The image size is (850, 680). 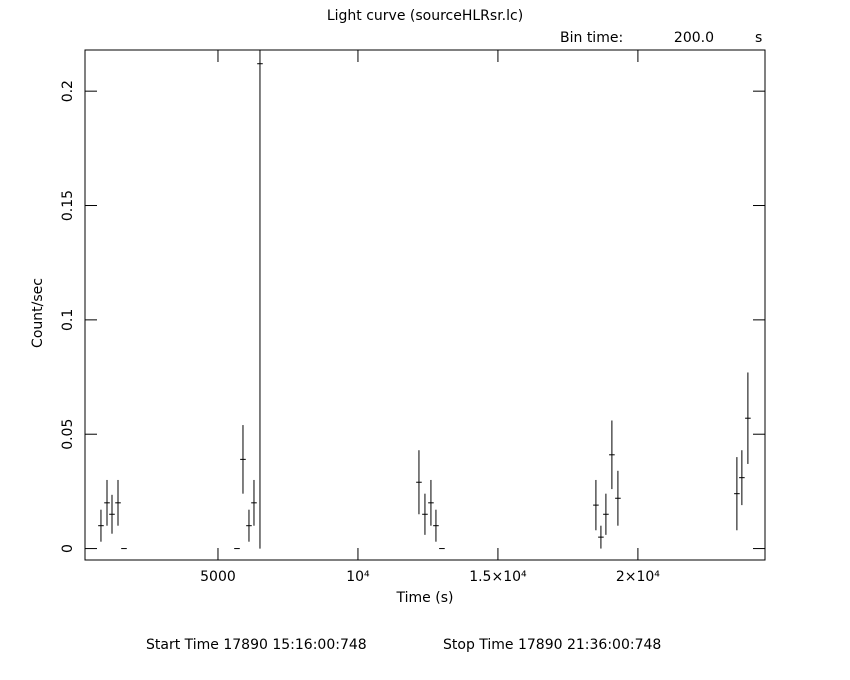 I want to click on x-tick-label: 2×10⁴, so click(x=638, y=577).